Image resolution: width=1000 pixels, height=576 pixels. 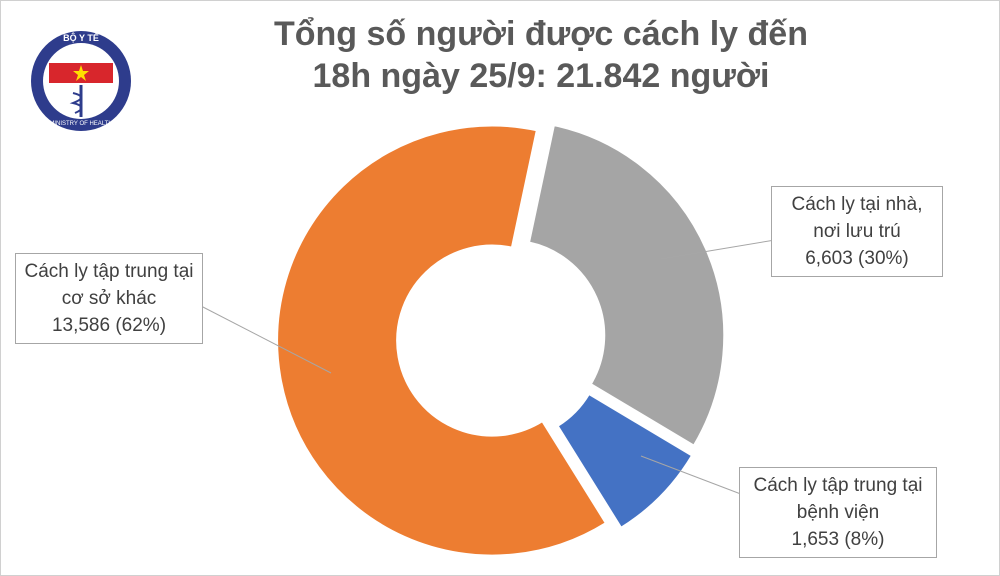 I want to click on logo: BỘ Y TẾ MINISTRY OF HEALTH, so click(x=81, y=81).